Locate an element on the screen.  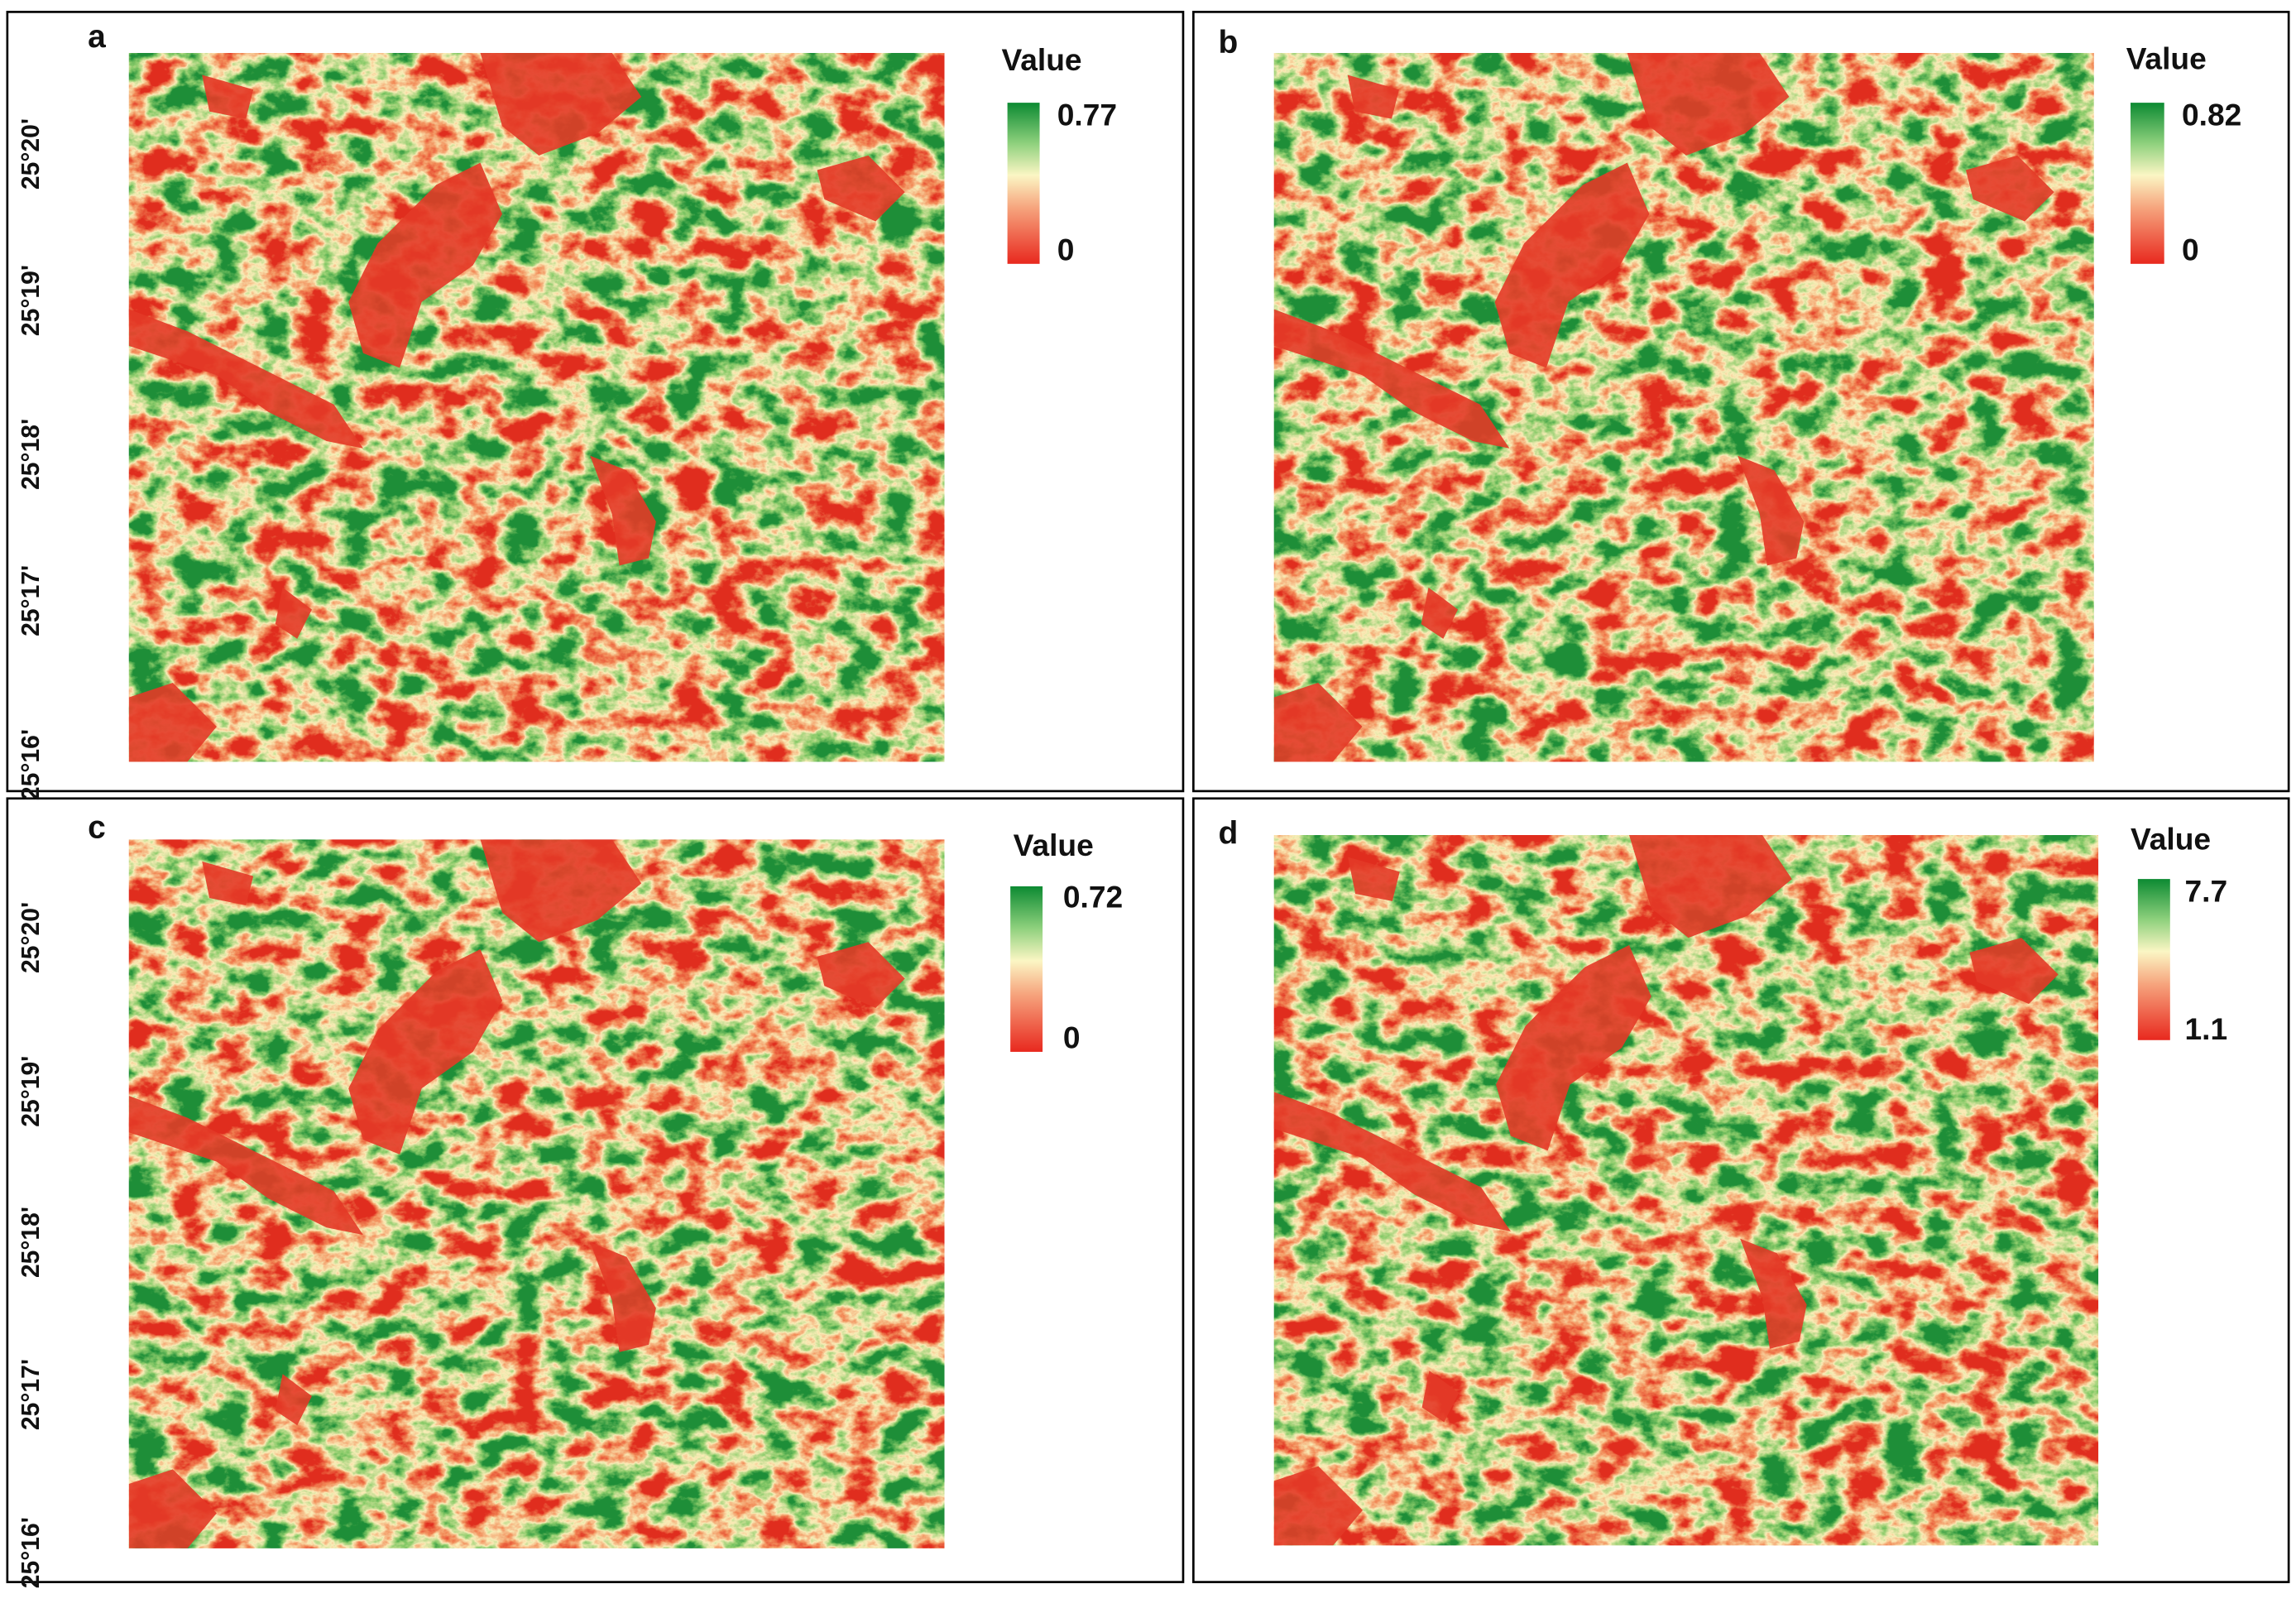
panel-label: d is located at coordinates (1228, 834).